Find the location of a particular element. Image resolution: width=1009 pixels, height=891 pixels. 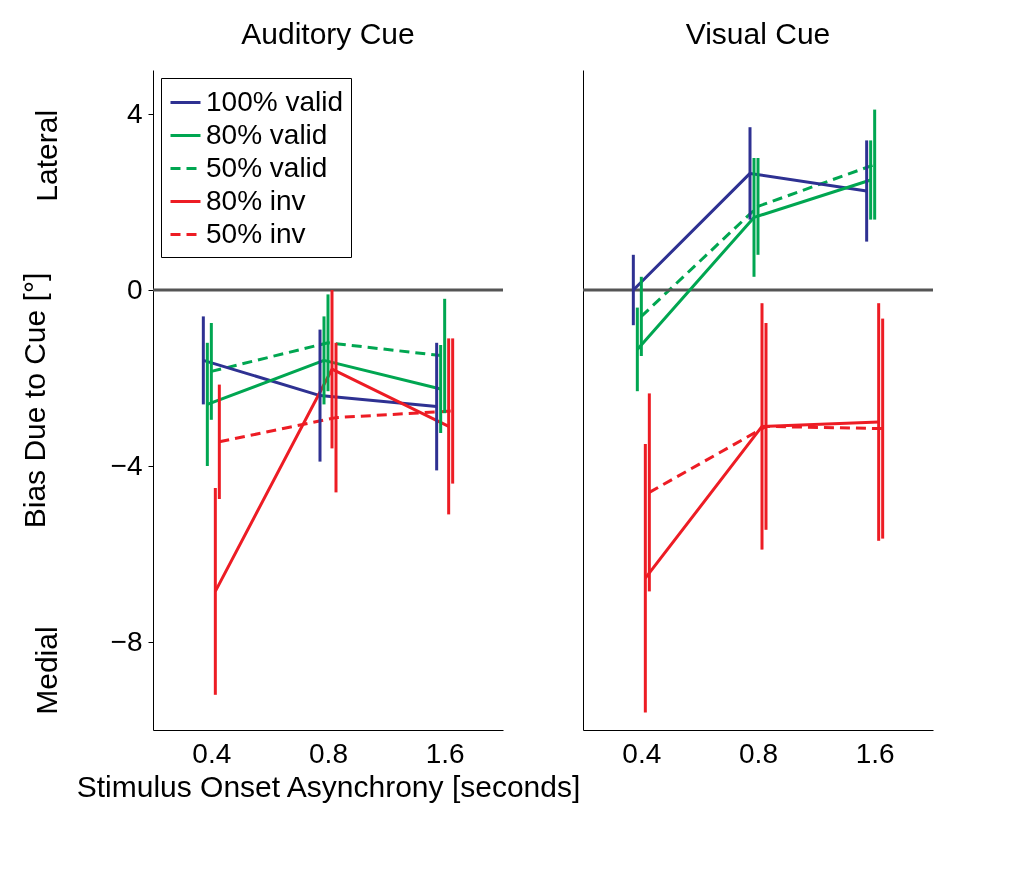

legend-label: 80% inv is located at coordinates (256, 200).